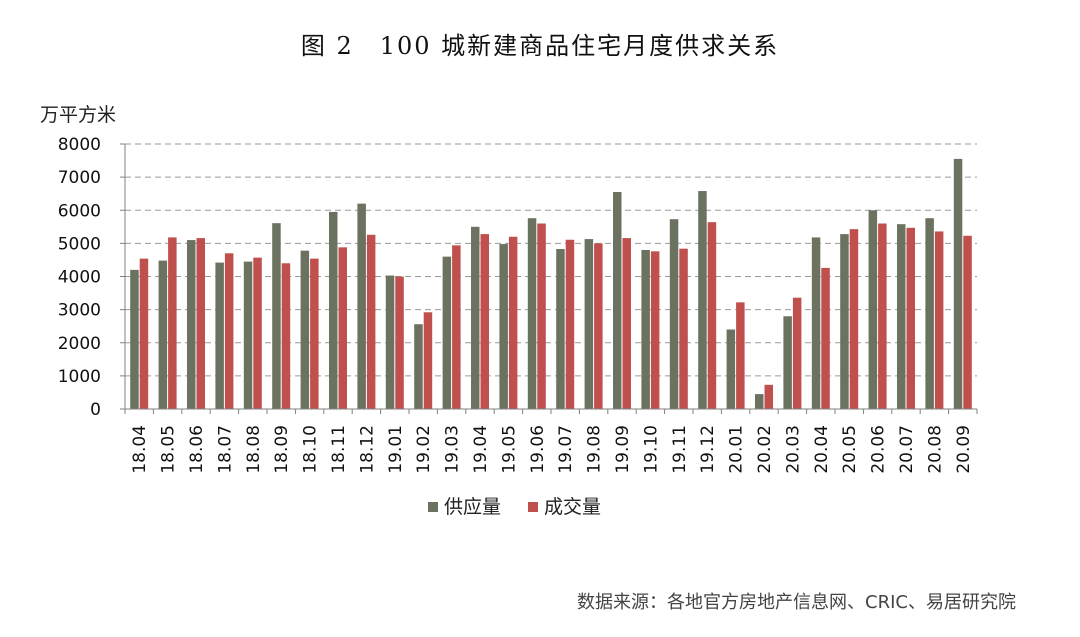 The image size is (1080, 637). What do you see at coordinates (453, 449) in the screenshot?
I see `x-tick-label: 19.03` at bounding box center [453, 449].